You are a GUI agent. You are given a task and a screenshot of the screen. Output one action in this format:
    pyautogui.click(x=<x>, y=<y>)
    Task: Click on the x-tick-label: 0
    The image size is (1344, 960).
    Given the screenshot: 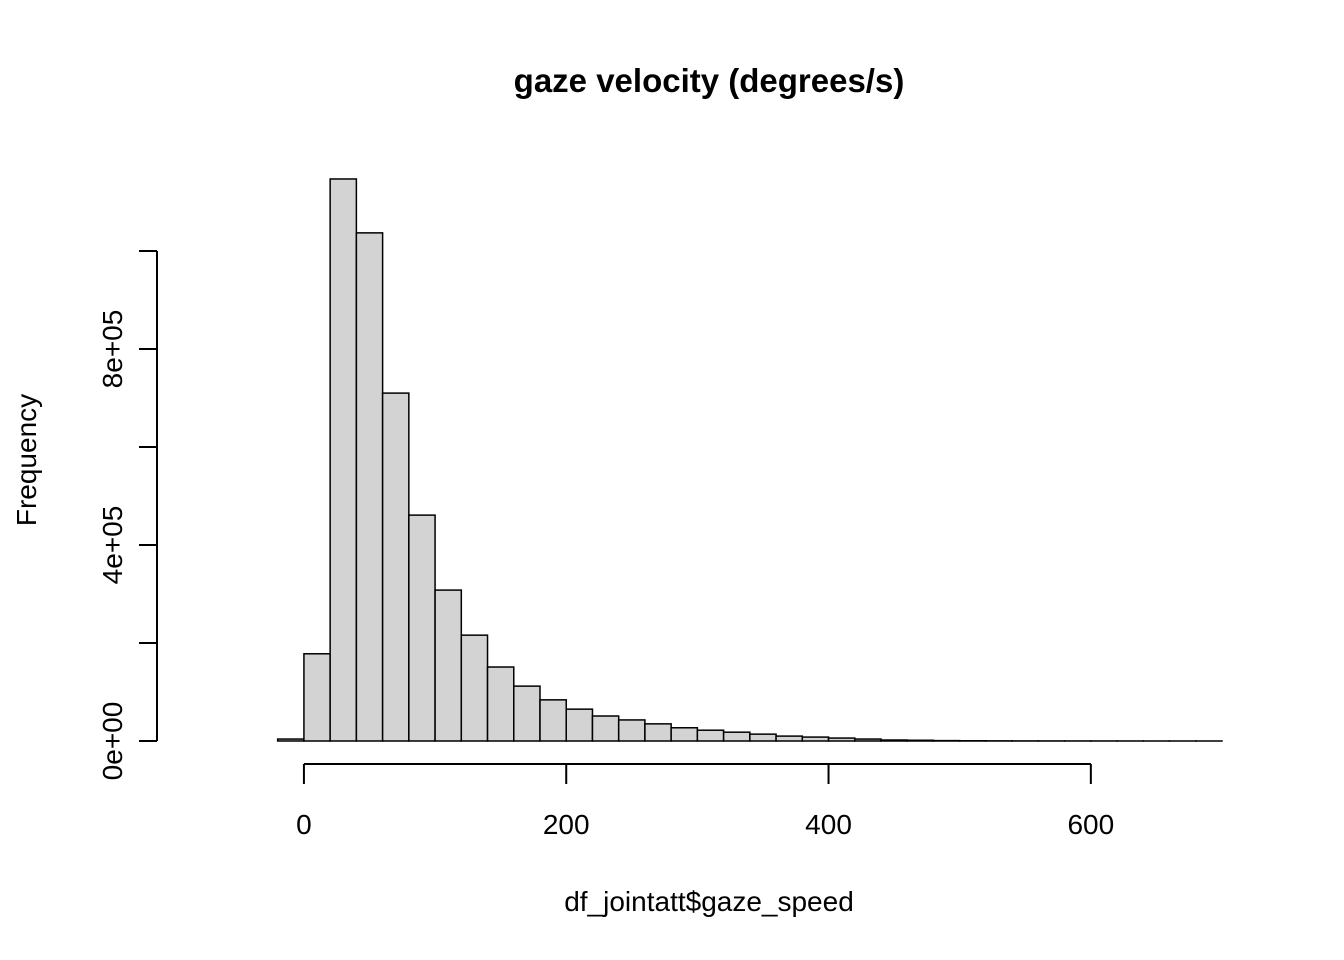 What is the action you would take?
    pyautogui.click(x=304, y=824)
    